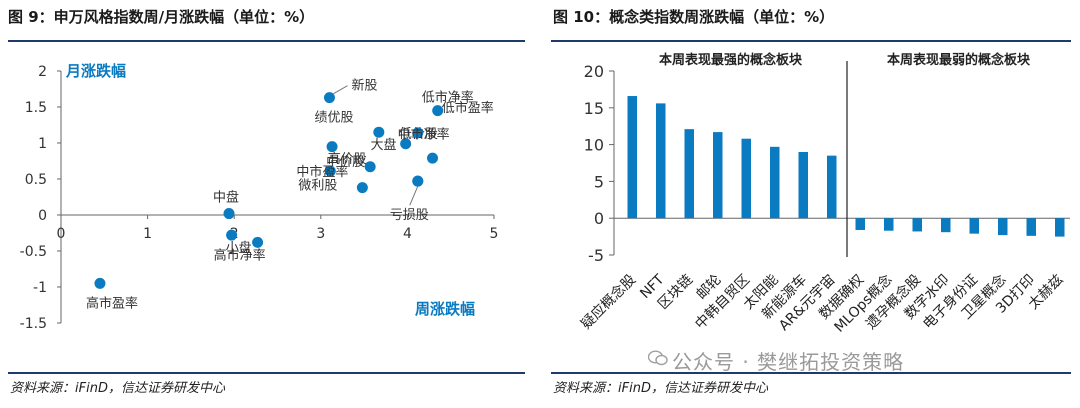  I want to click on point-label: 中盘, so click(226, 198).